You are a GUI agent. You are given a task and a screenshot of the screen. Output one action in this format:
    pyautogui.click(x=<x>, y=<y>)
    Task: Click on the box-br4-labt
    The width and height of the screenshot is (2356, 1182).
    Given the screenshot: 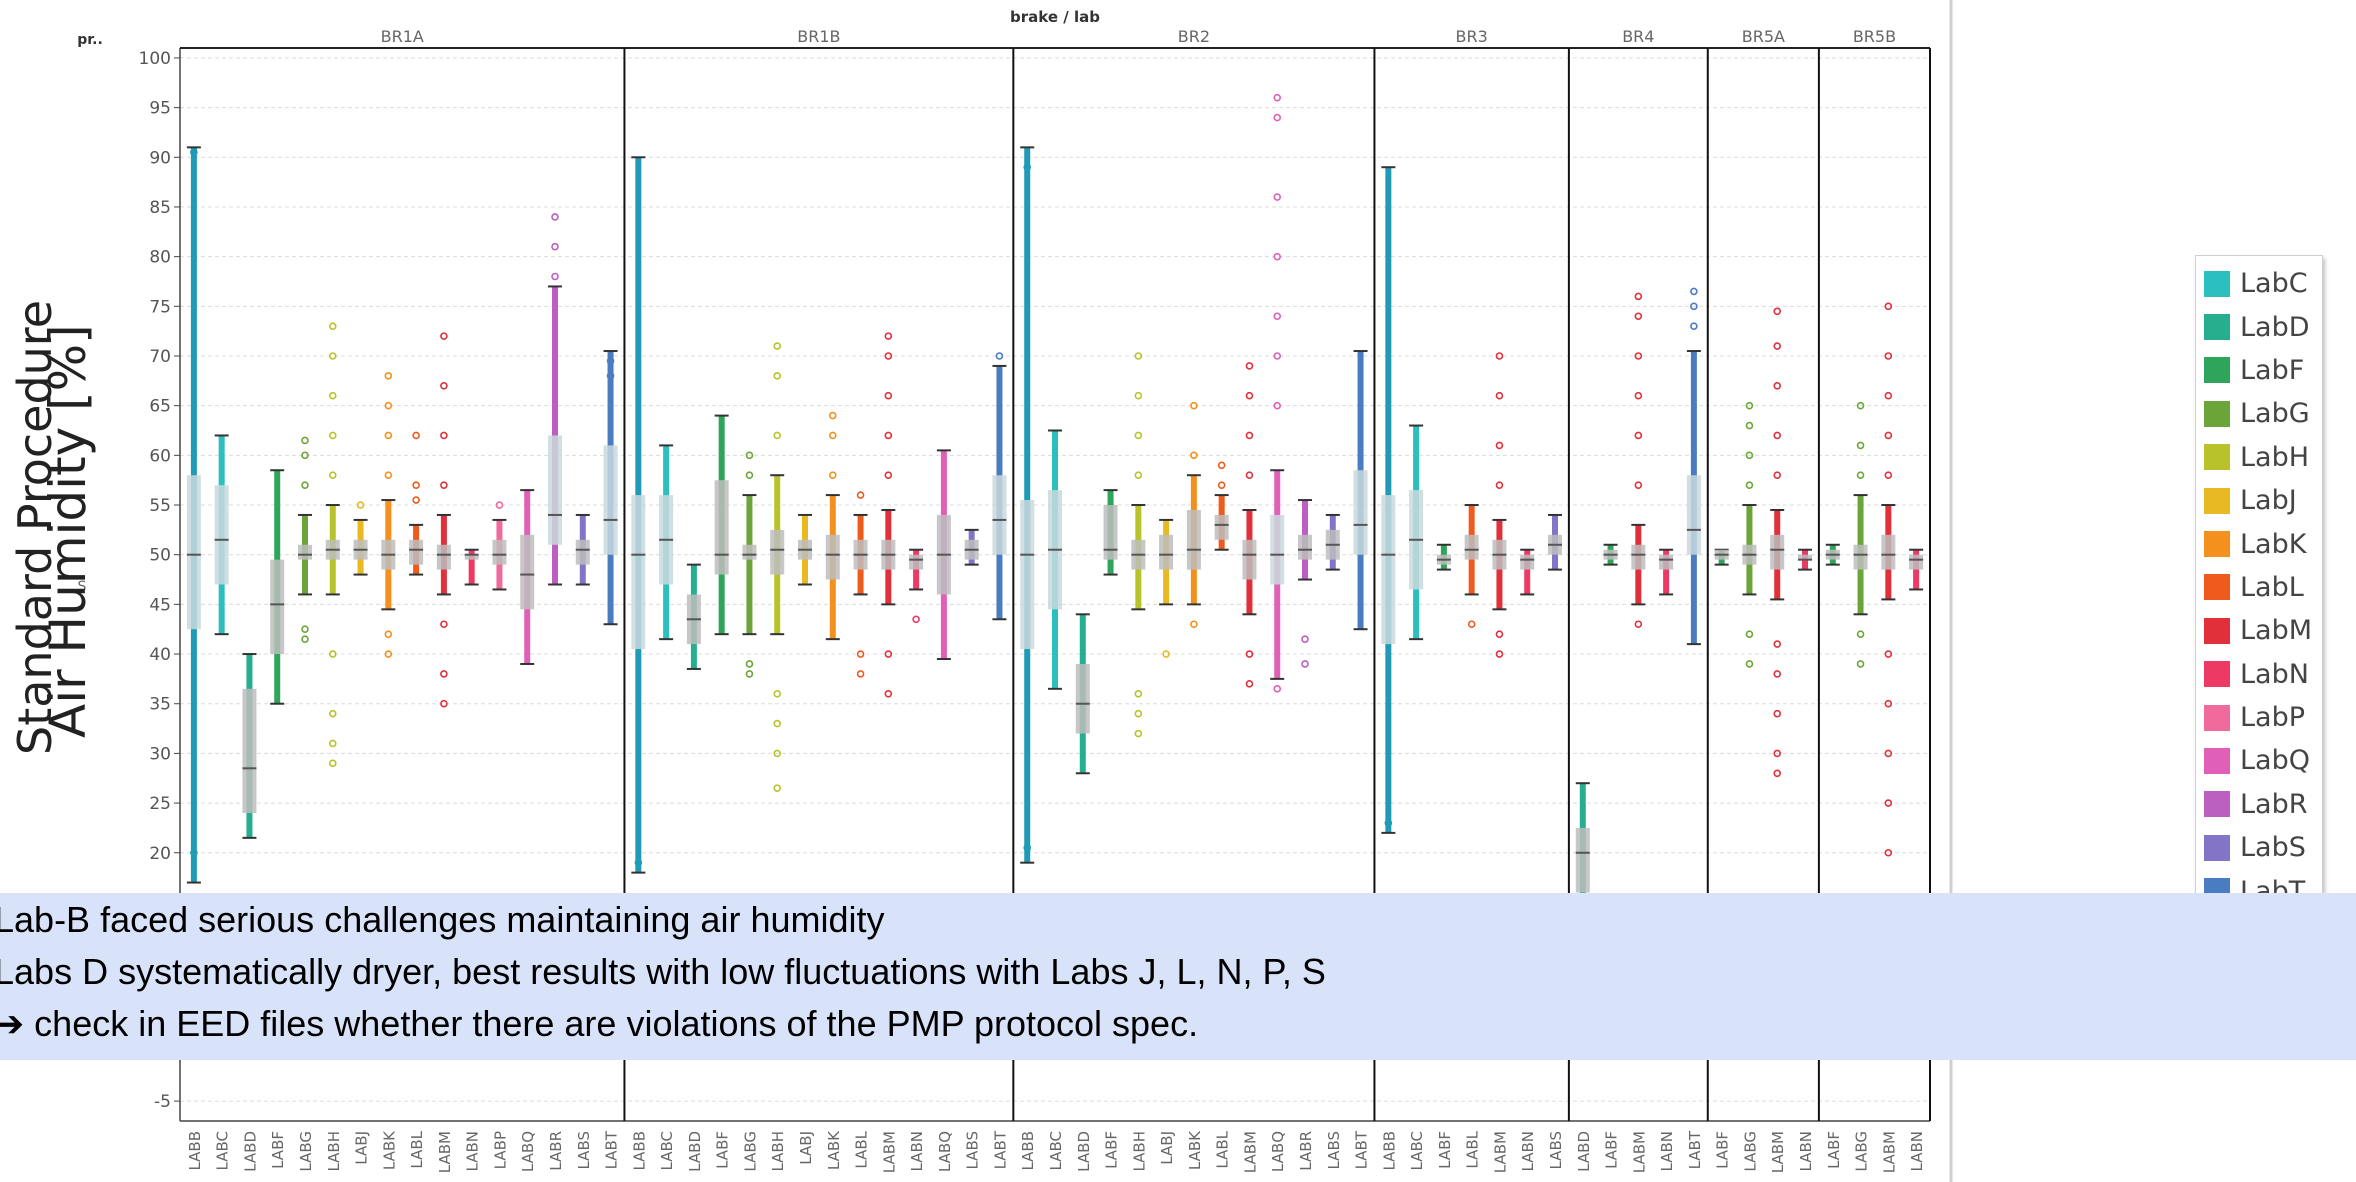 What is the action you would take?
    pyautogui.click(x=1693, y=466)
    